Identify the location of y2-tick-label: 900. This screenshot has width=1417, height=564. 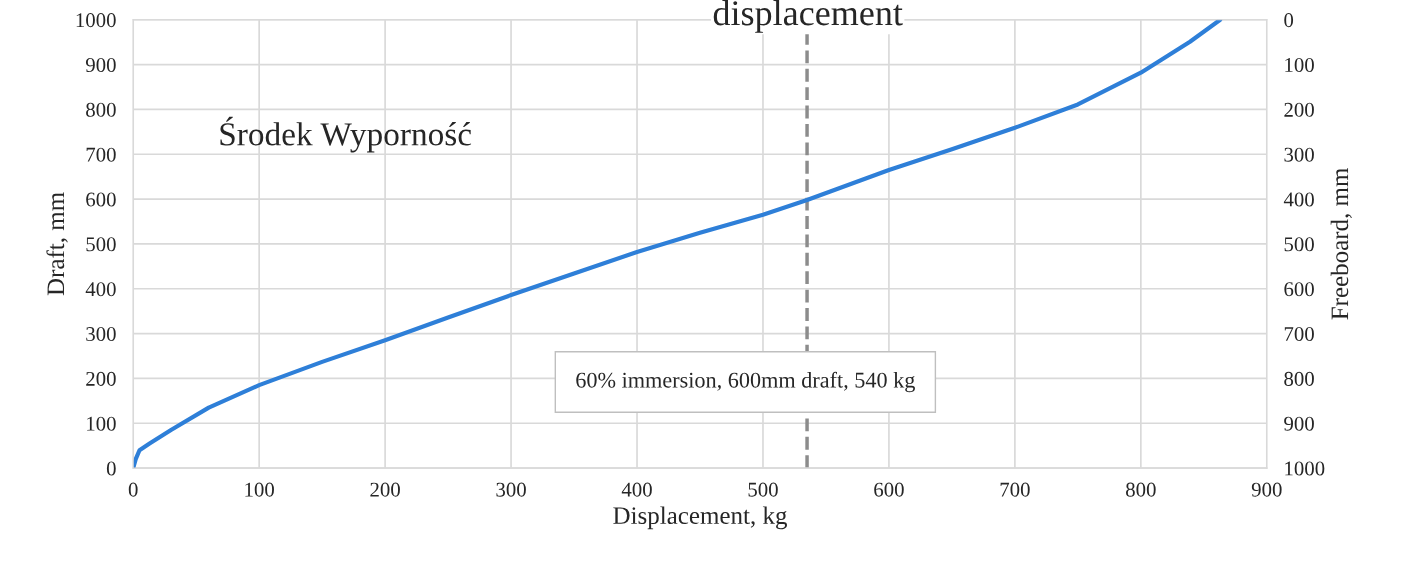
(1299, 423).